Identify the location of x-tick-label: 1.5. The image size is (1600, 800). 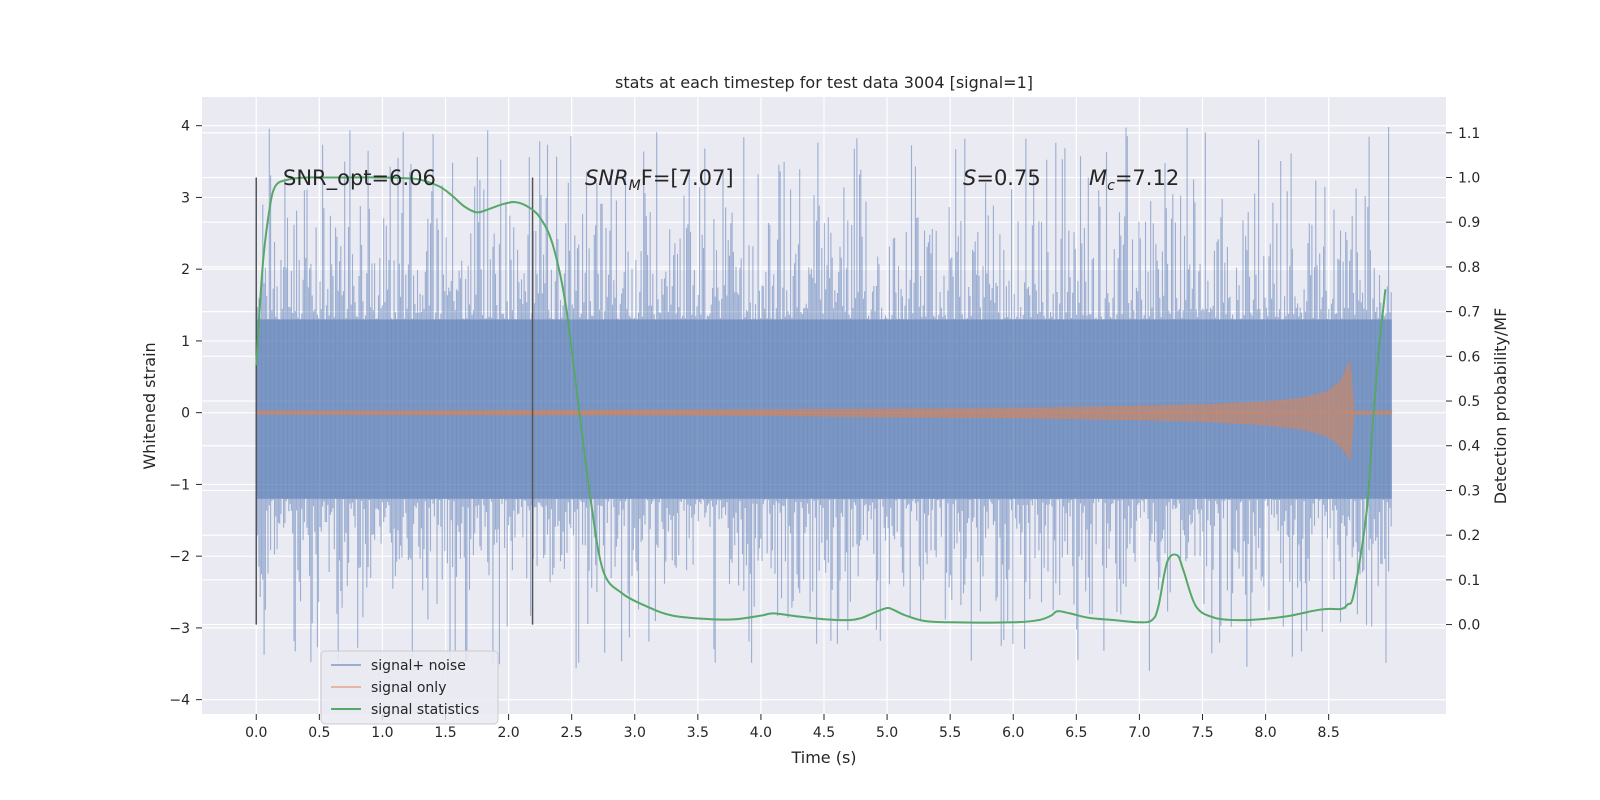
(445, 733).